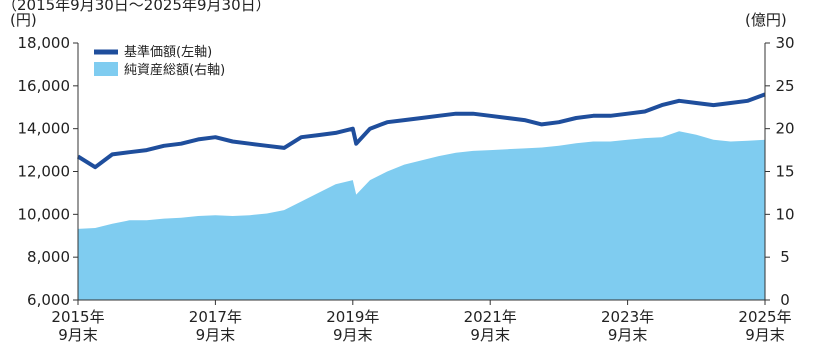 This screenshot has width=813, height=353. I want to click on right-tick-label: 15, so click(784, 172).